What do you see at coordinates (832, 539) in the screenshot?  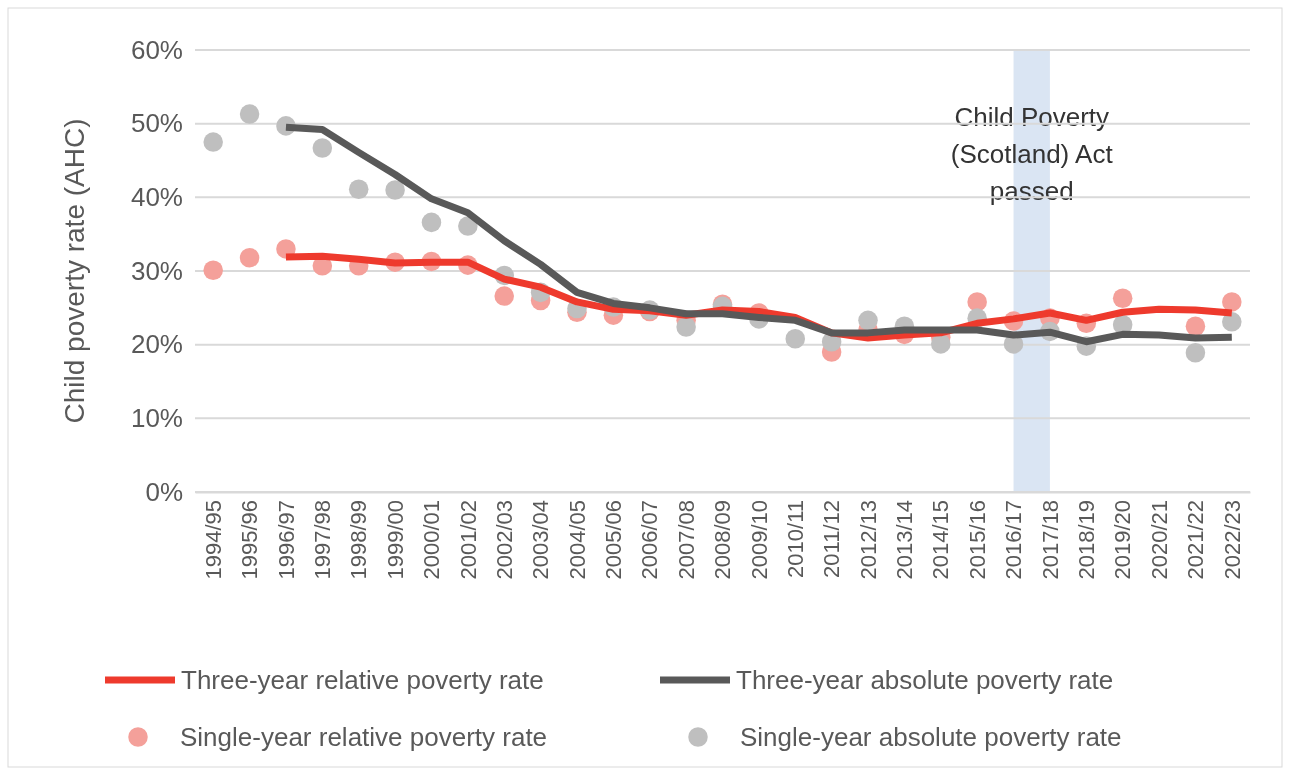 I see `x-tick-label: 2011/12` at bounding box center [832, 539].